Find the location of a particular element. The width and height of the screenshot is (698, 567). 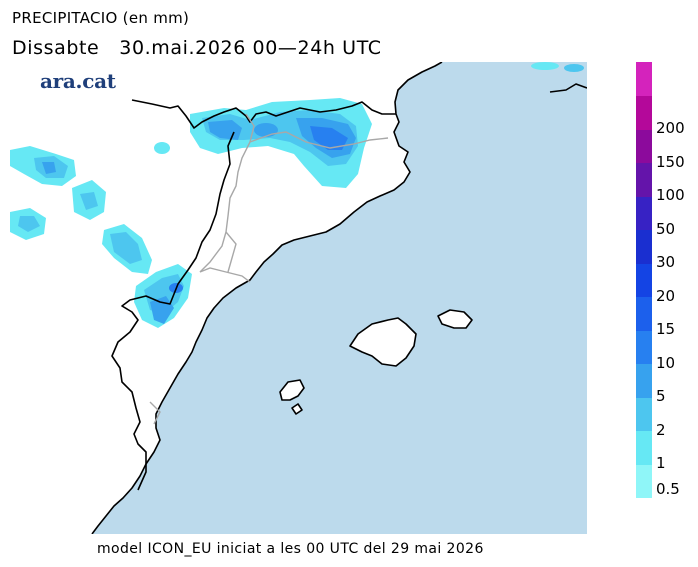

legend-tick-label: 30 is located at coordinates (666, 262).